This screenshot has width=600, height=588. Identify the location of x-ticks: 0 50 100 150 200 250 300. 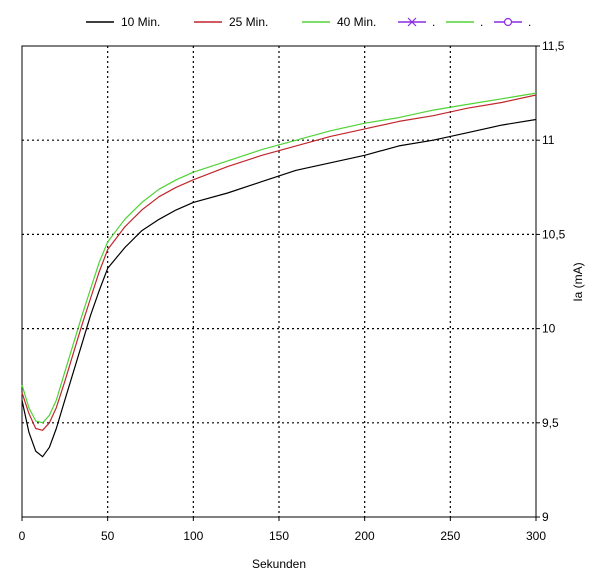
(282, 530).